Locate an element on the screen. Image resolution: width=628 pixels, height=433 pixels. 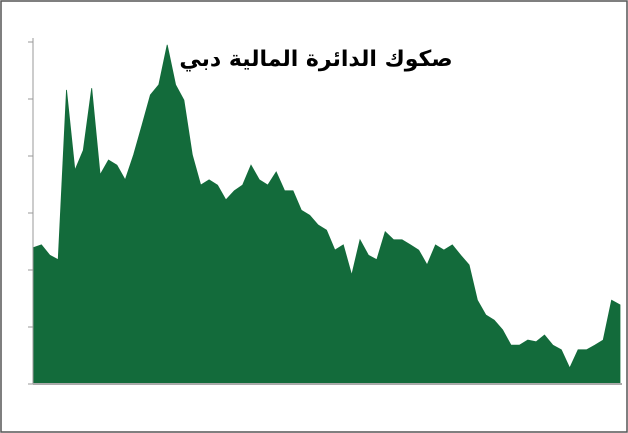
chart-title: صكوك الدائرة المالية دبي is located at coordinates (315, 59).